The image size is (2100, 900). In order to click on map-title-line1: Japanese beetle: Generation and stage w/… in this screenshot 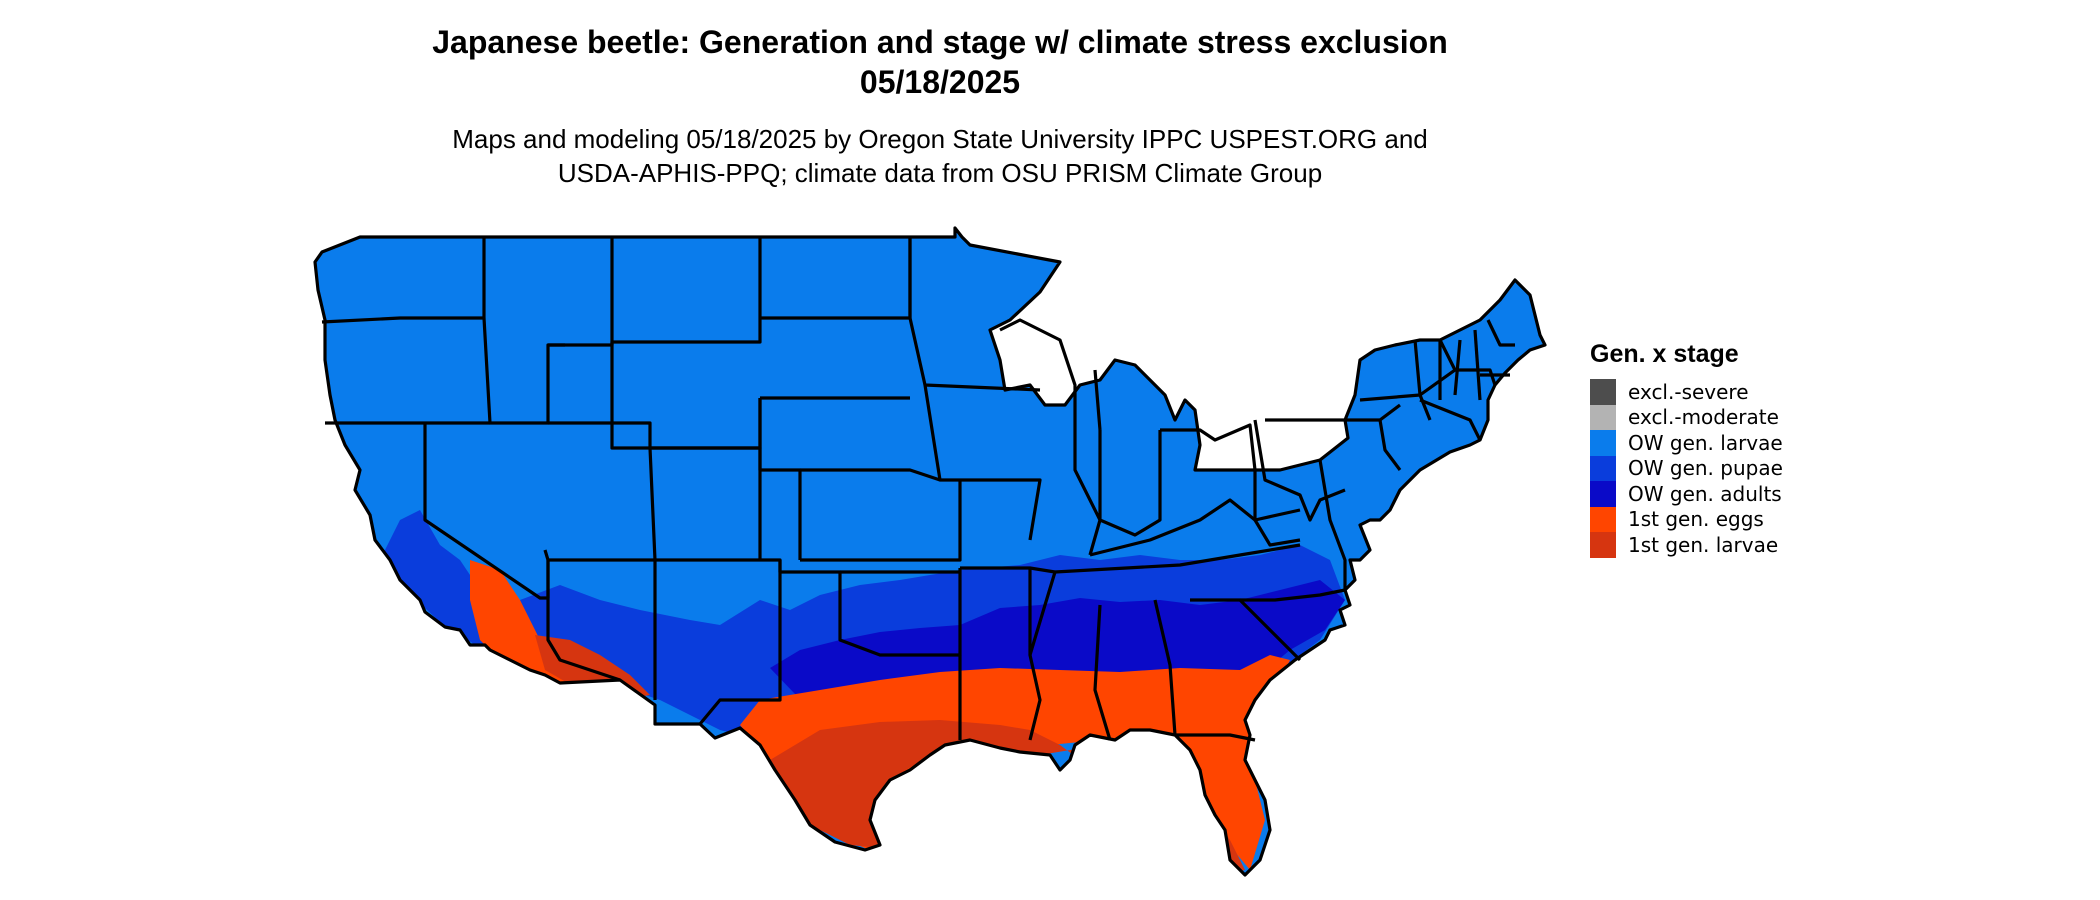, I will do `click(940, 42)`.